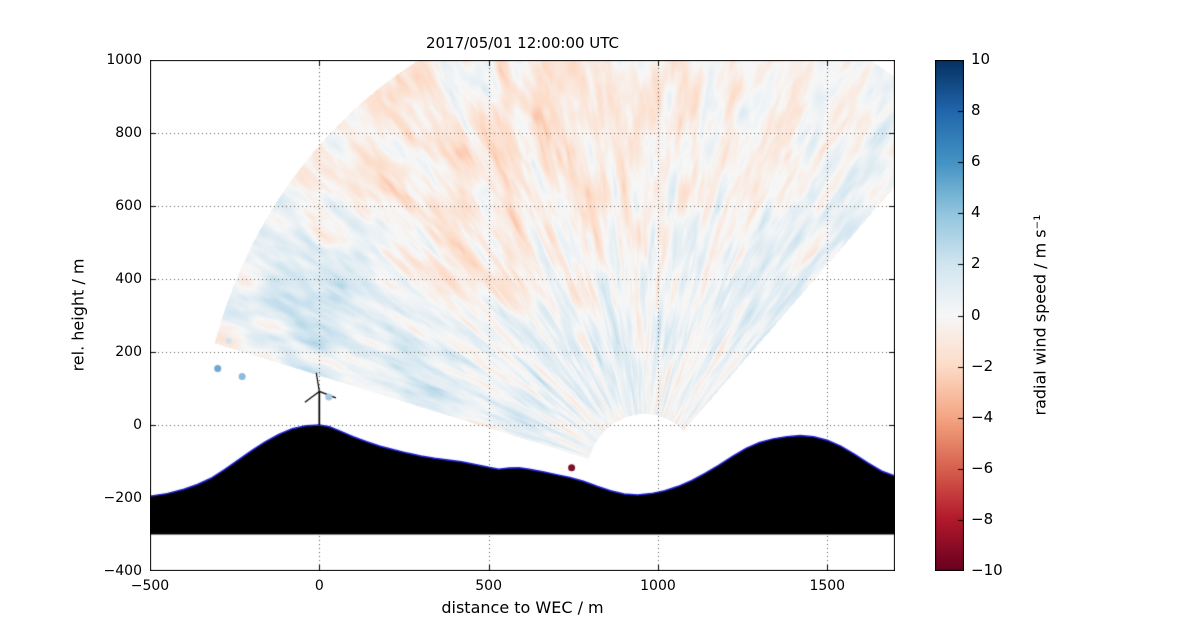 This screenshot has height=636, width=1200. Describe the element at coordinates (982, 365) in the screenshot. I see `colorbar-tick-label: −2` at that location.